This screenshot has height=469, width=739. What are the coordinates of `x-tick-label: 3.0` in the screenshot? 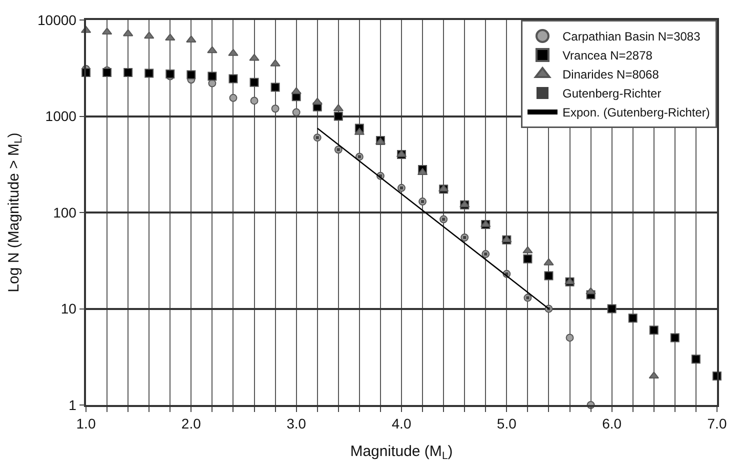 It's located at (296, 424).